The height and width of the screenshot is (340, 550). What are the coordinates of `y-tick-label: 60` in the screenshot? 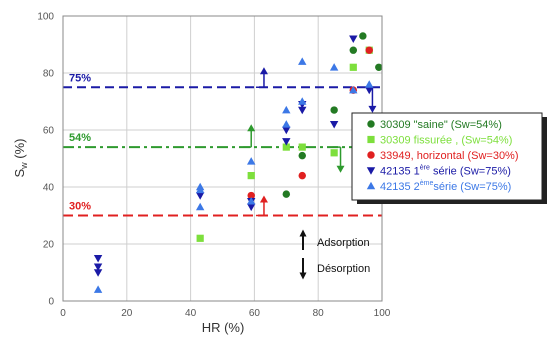 It's located at (49, 131).